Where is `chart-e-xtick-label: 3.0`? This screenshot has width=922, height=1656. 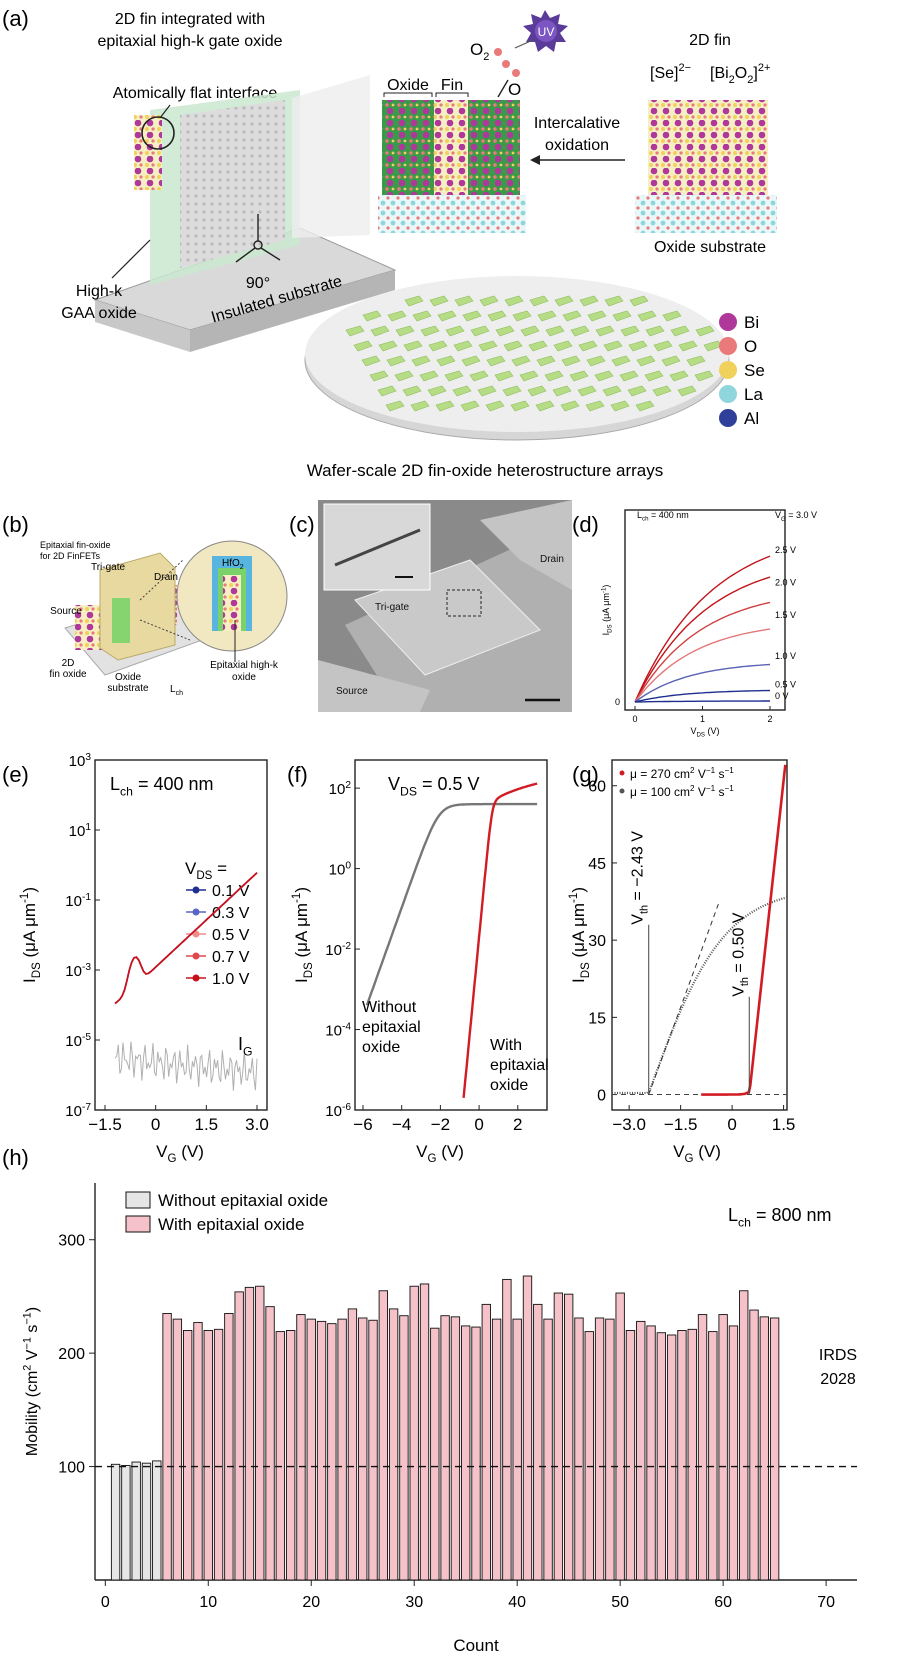
chart-e-xtick-label: 3.0 is located at coordinates (257, 1124).